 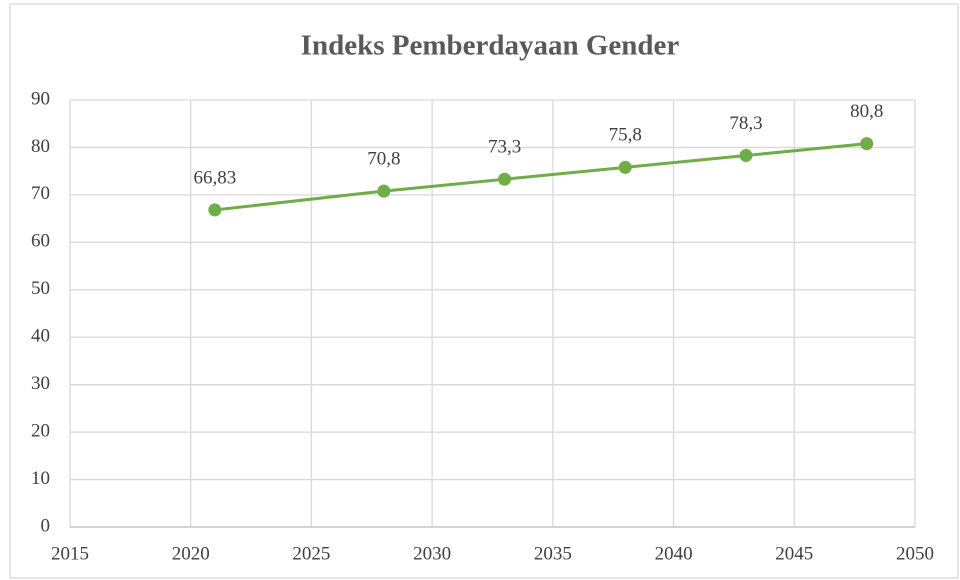 What do you see at coordinates (40, 430) in the screenshot?
I see `y-tick-label: 20` at bounding box center [40, 430].